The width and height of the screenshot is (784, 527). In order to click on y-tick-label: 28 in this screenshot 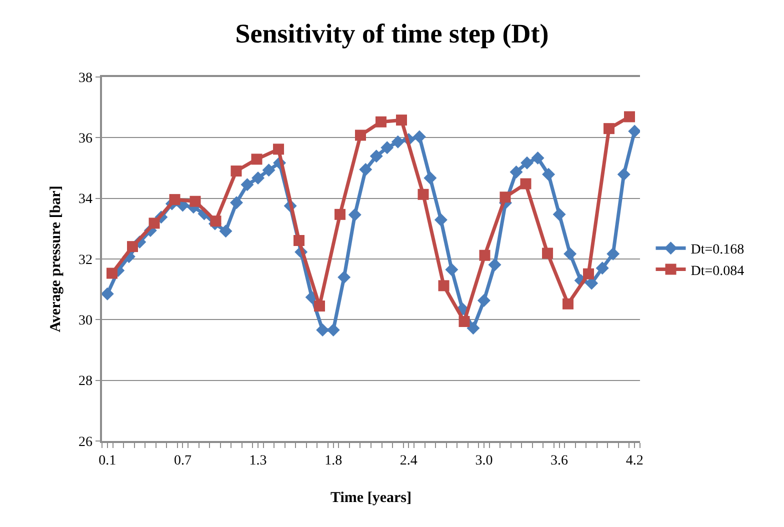, I will do `click(85, 382)`.